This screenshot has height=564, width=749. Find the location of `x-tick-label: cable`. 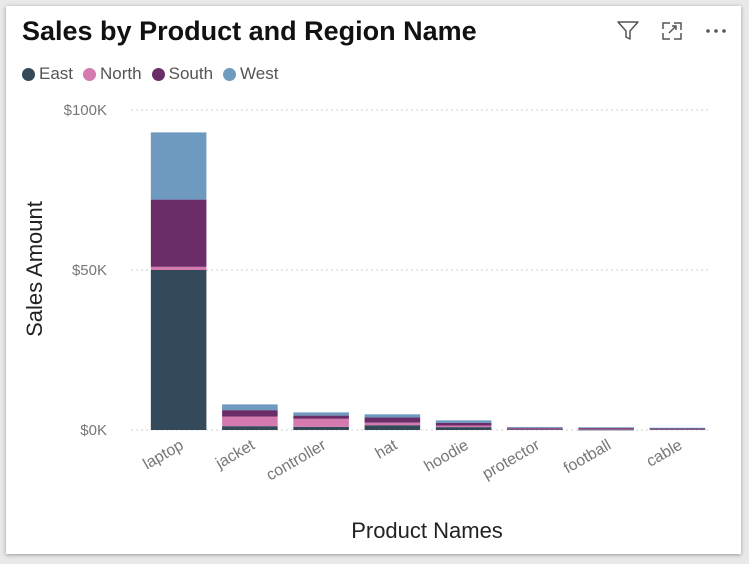

x-tick-label: cable is located at coordinates (665, 454).